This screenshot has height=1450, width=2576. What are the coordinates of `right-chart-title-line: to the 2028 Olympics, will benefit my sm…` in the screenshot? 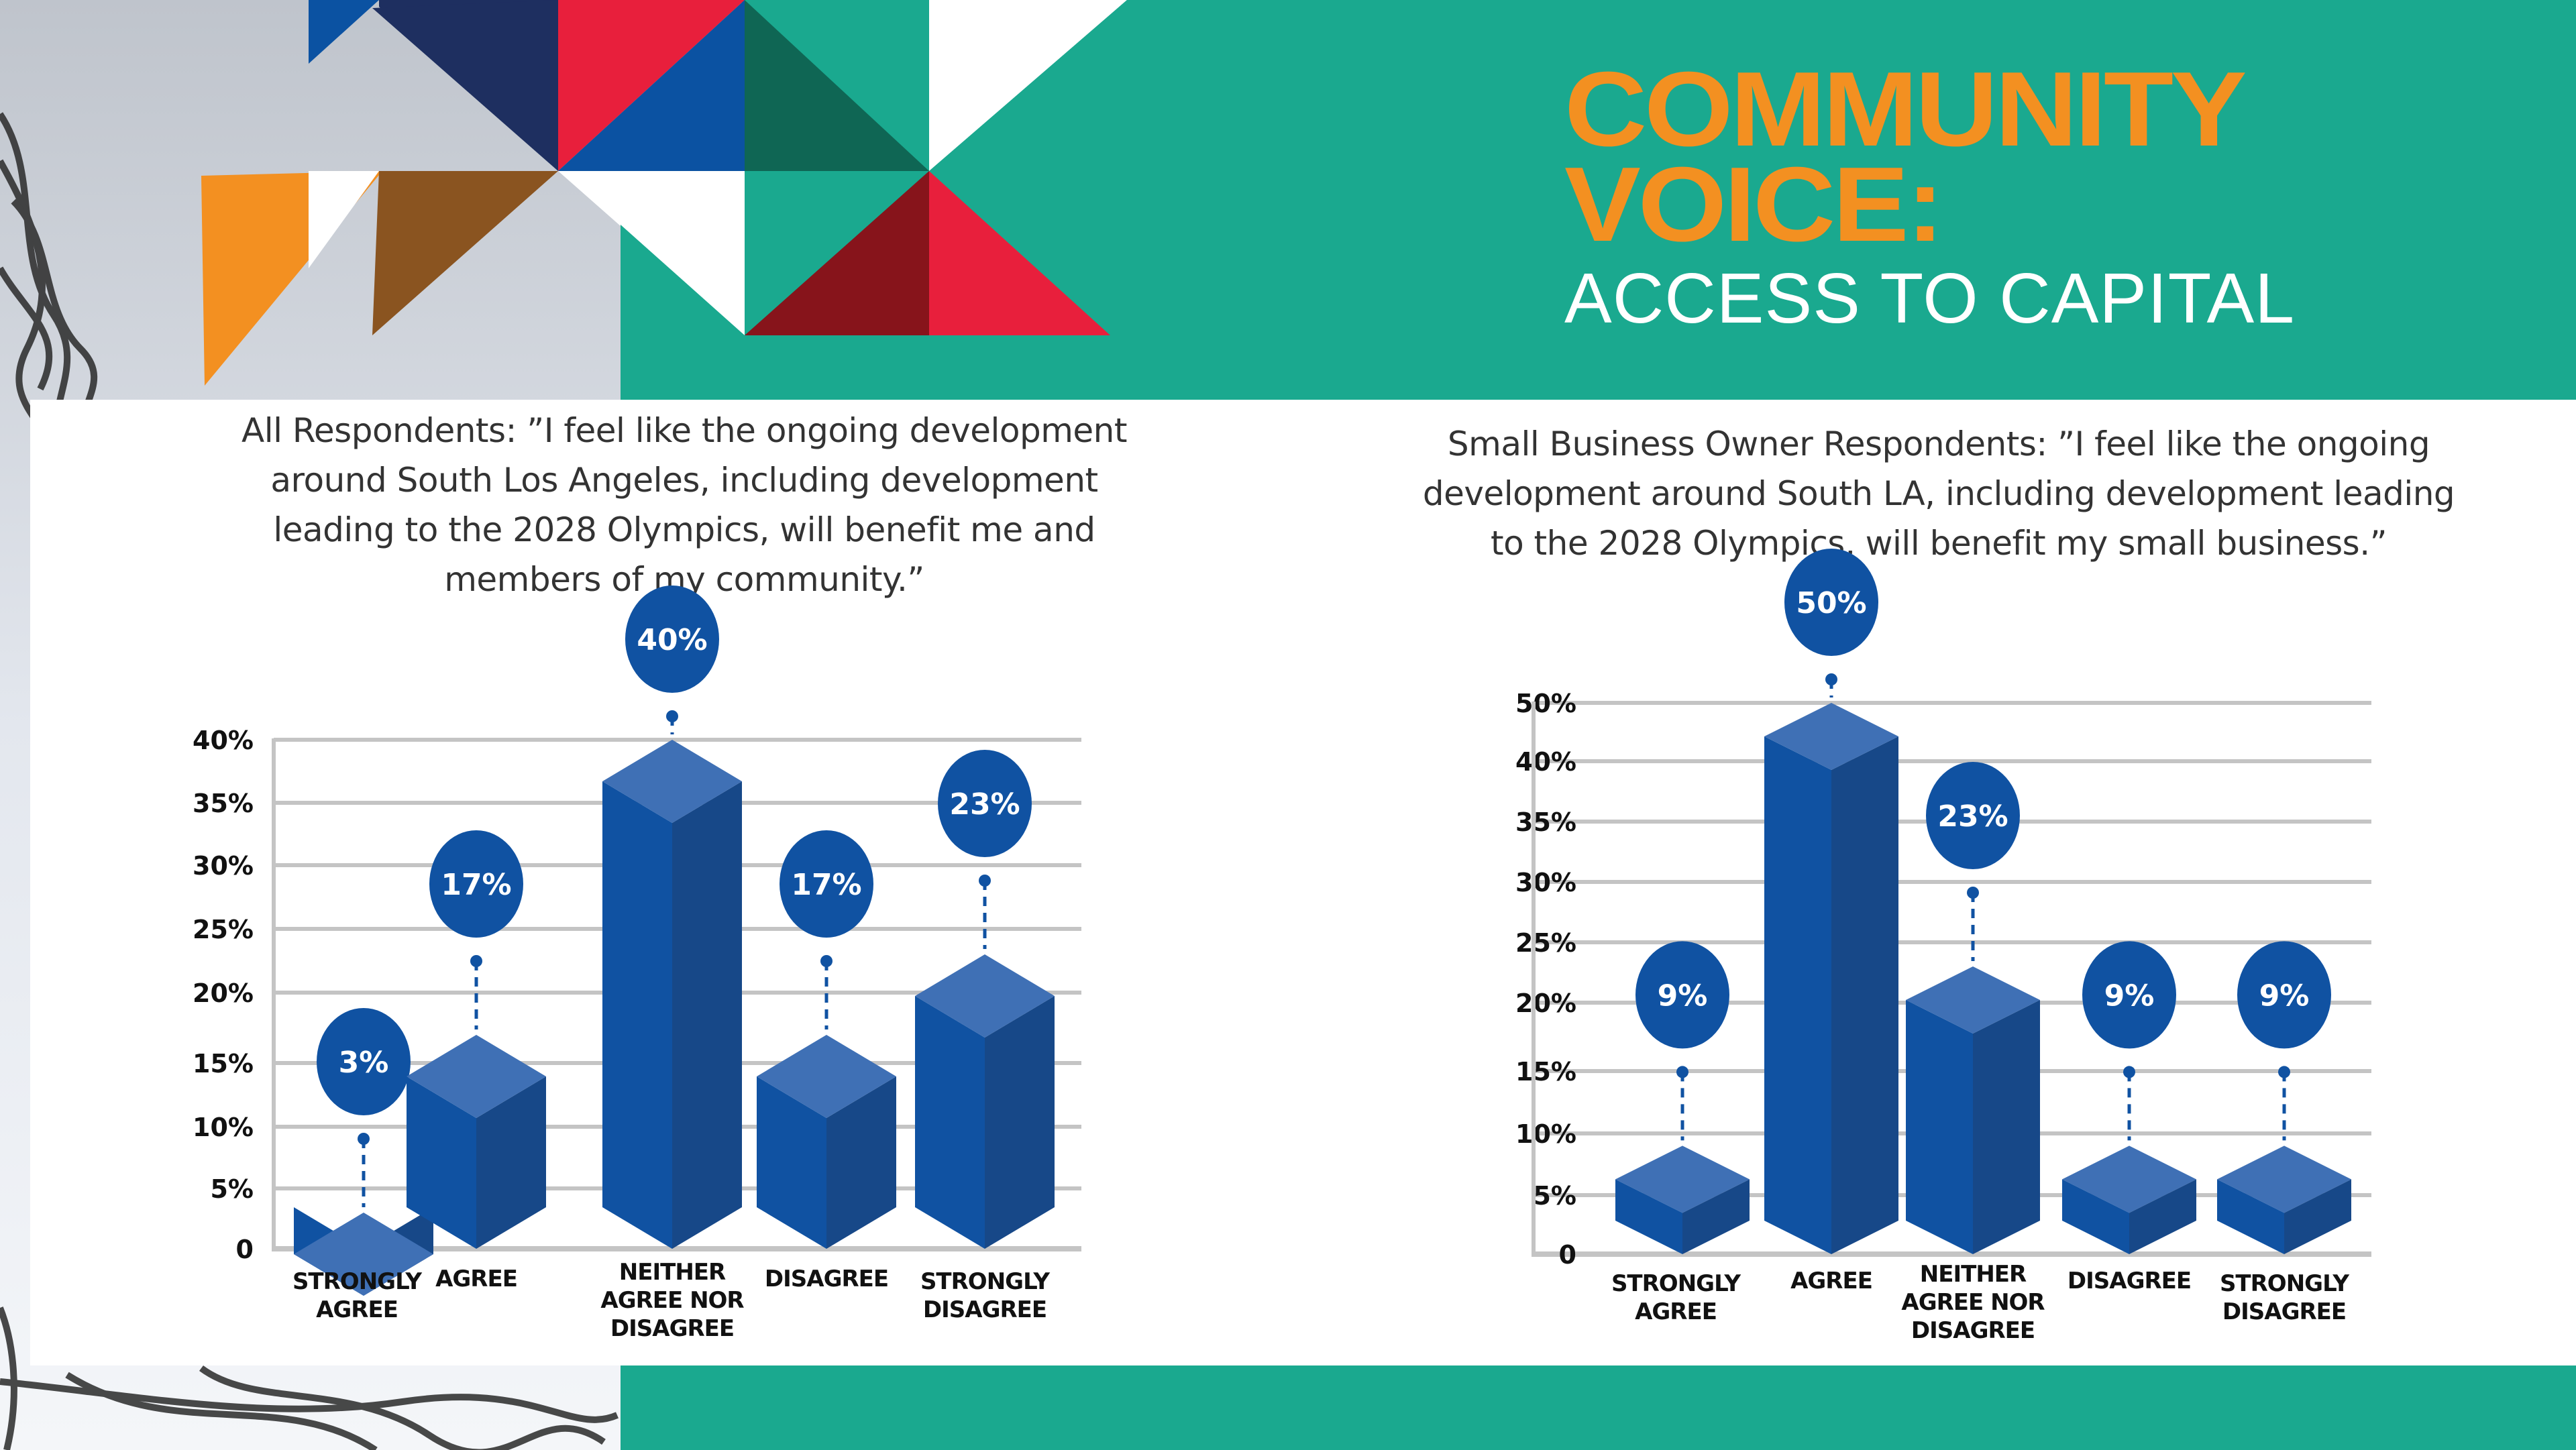 It's located at (1938, 543).